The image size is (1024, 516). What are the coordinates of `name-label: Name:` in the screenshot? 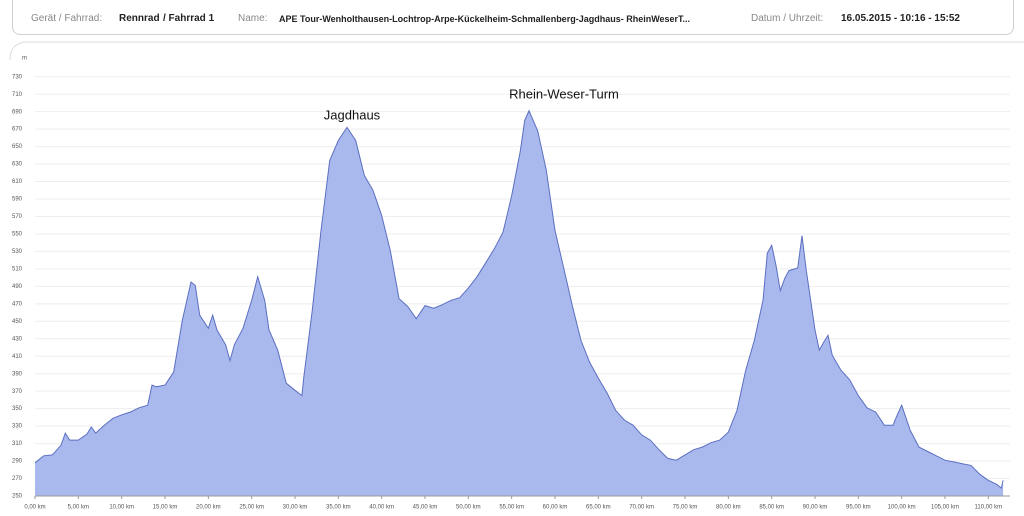 It's located at (253, 18).